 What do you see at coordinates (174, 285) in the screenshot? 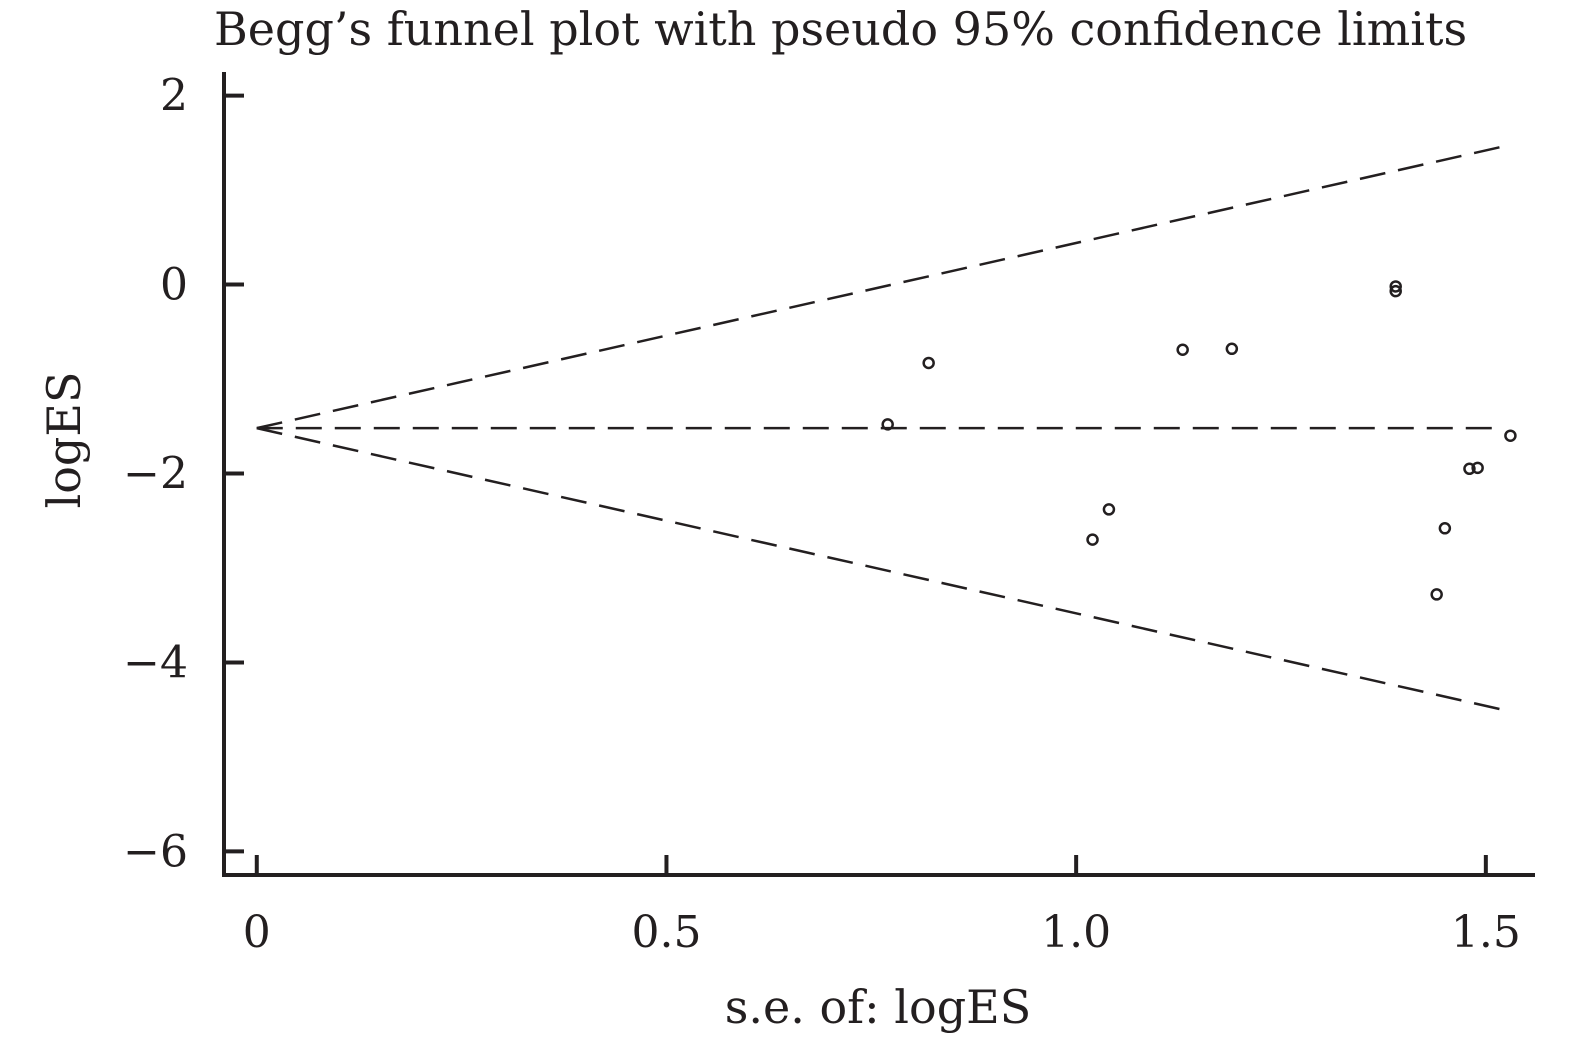
I see `y-tick-label: 0` at bounding box center [174, 285].